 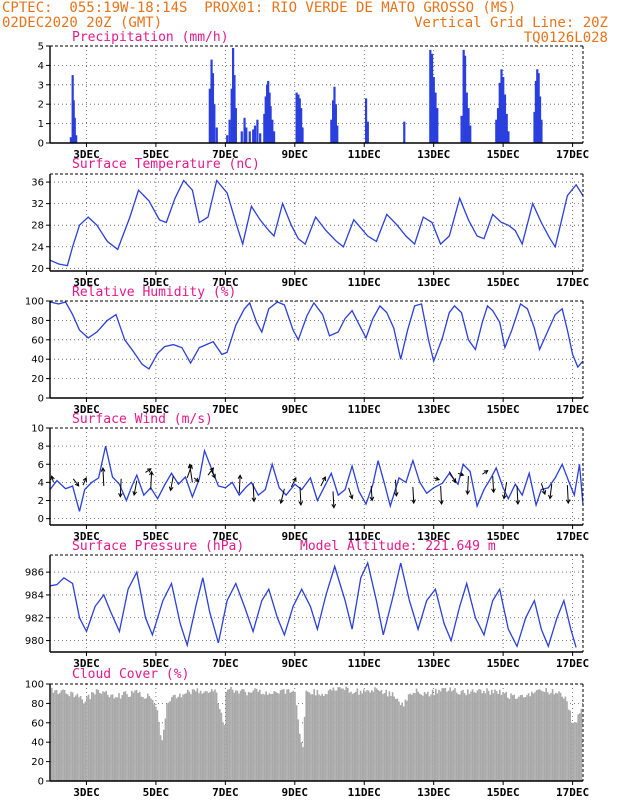 I want to click on panel-title: Surface Wind (m/s), so click(x=142, y=419).